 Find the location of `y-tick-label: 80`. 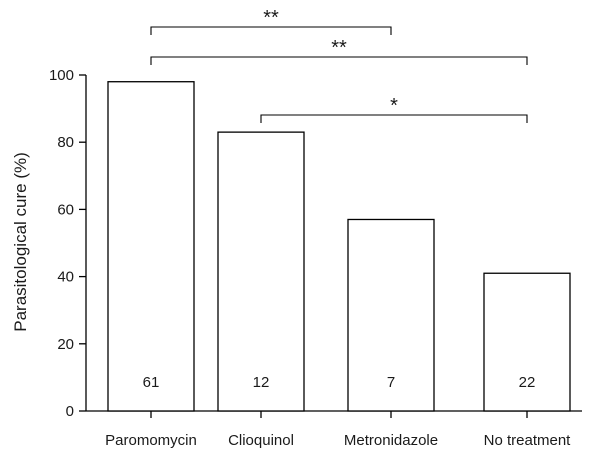

y-tick-label: 80 is located at coordinates (65, 142).